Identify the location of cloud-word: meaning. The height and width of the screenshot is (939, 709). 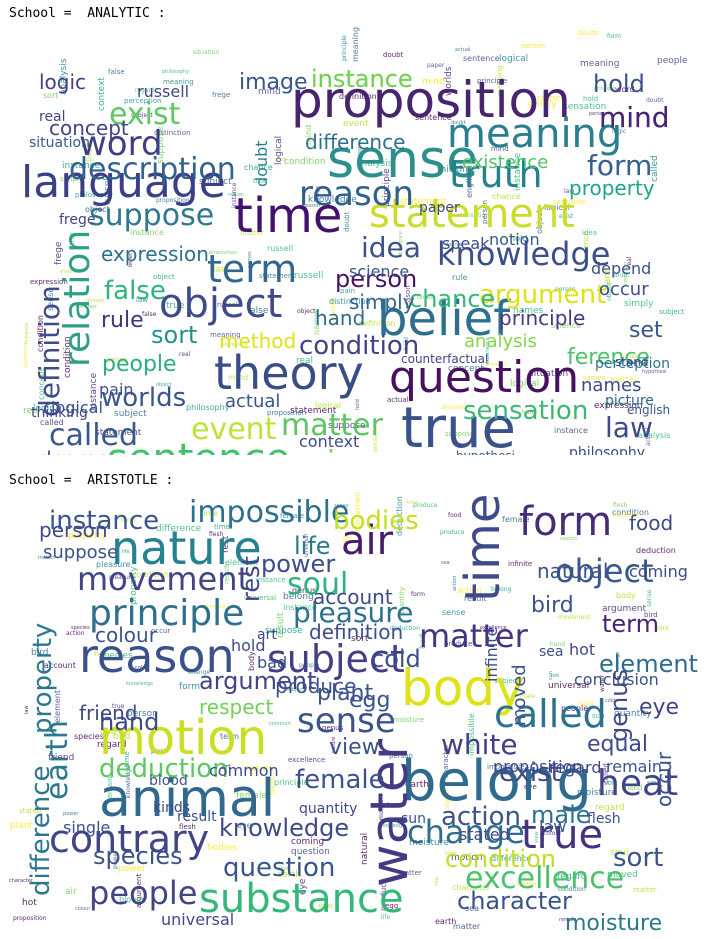
(534, 134).